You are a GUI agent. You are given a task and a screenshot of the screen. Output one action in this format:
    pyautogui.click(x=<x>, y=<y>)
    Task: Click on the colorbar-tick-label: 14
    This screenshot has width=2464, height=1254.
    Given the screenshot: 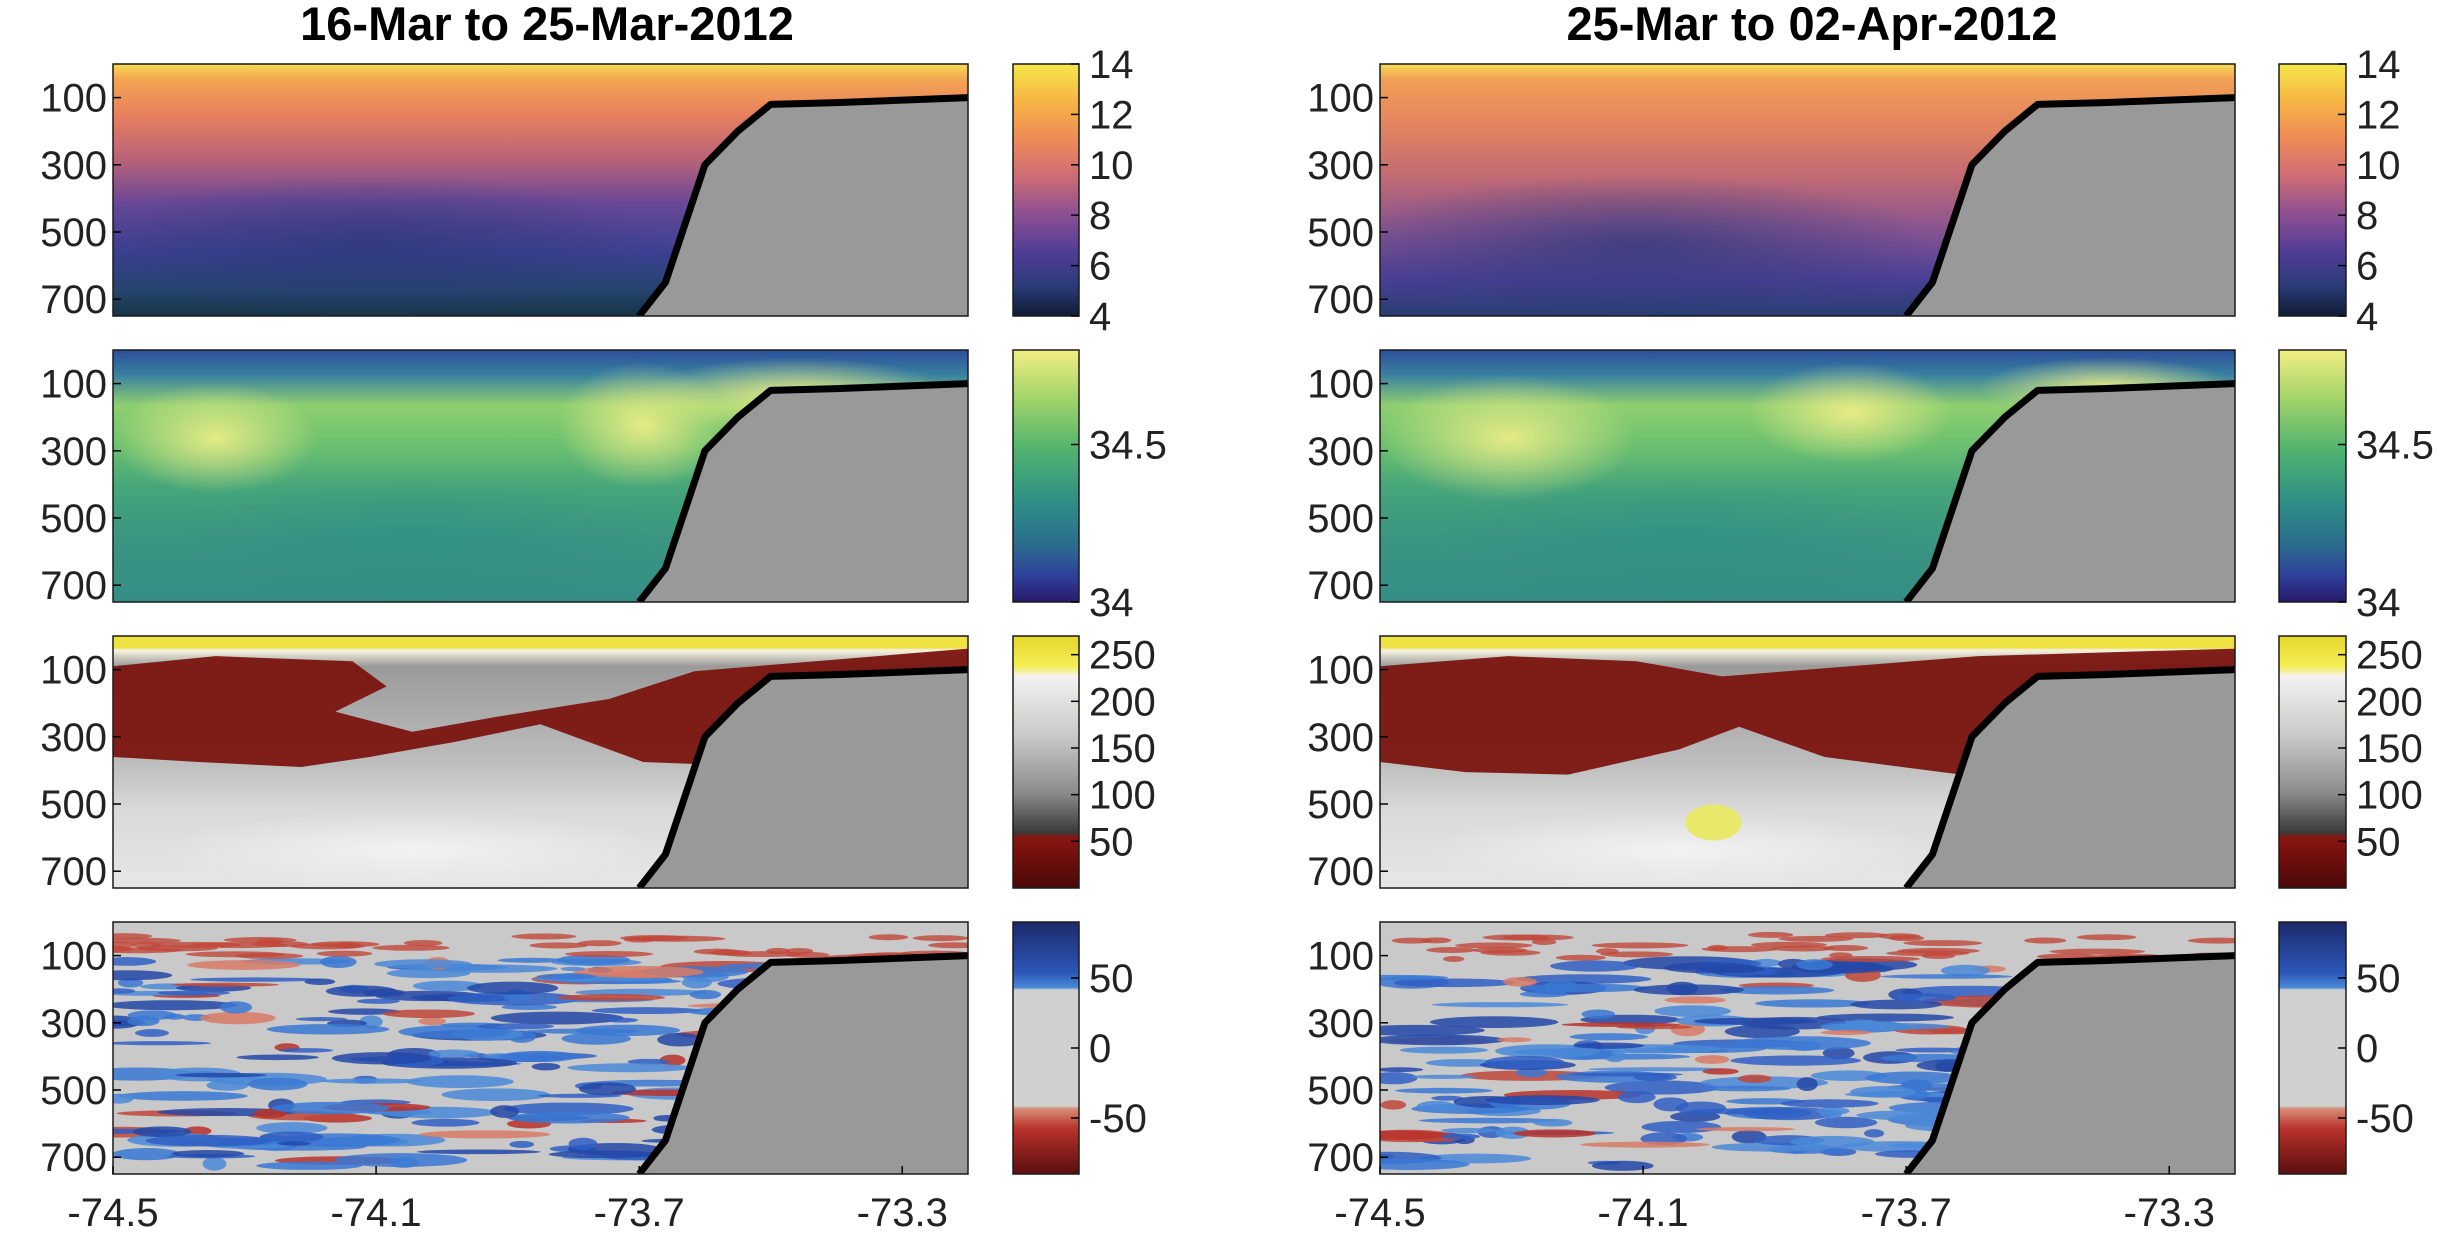 What is the action you would take?
    pyautogui.click(x=2378, y=65)
    